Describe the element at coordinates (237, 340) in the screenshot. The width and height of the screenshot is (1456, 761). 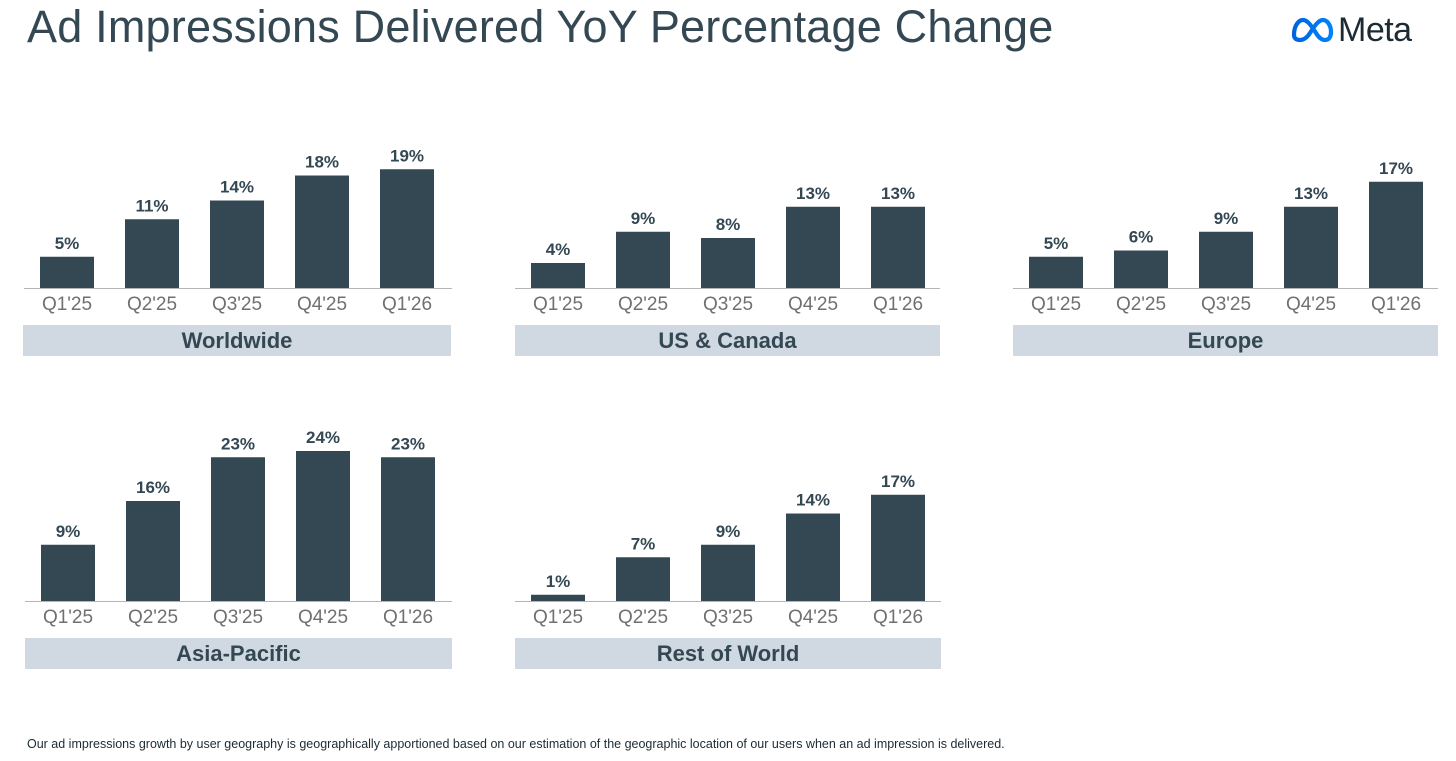
I see `chart-title: Worldwide` at that location.